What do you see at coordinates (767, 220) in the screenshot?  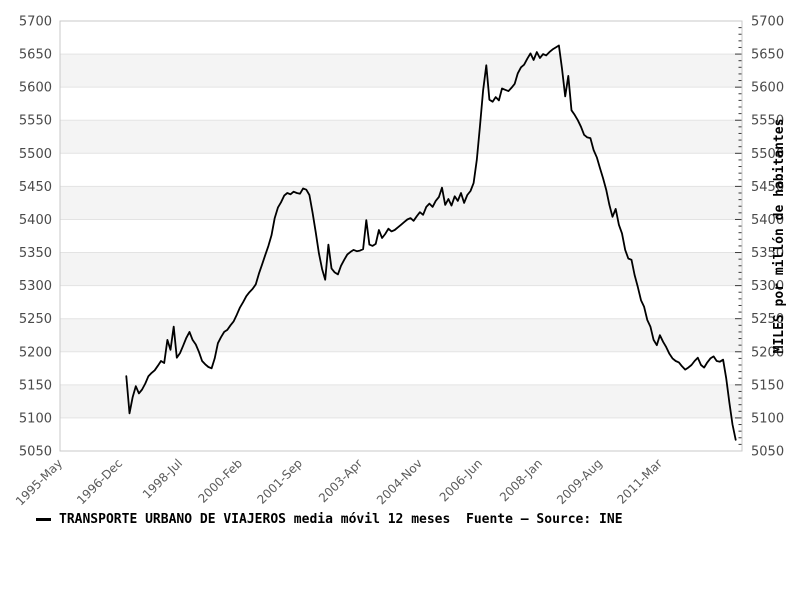 I see `y-tick-label-right: 5400` at bounding box center [767, 220].